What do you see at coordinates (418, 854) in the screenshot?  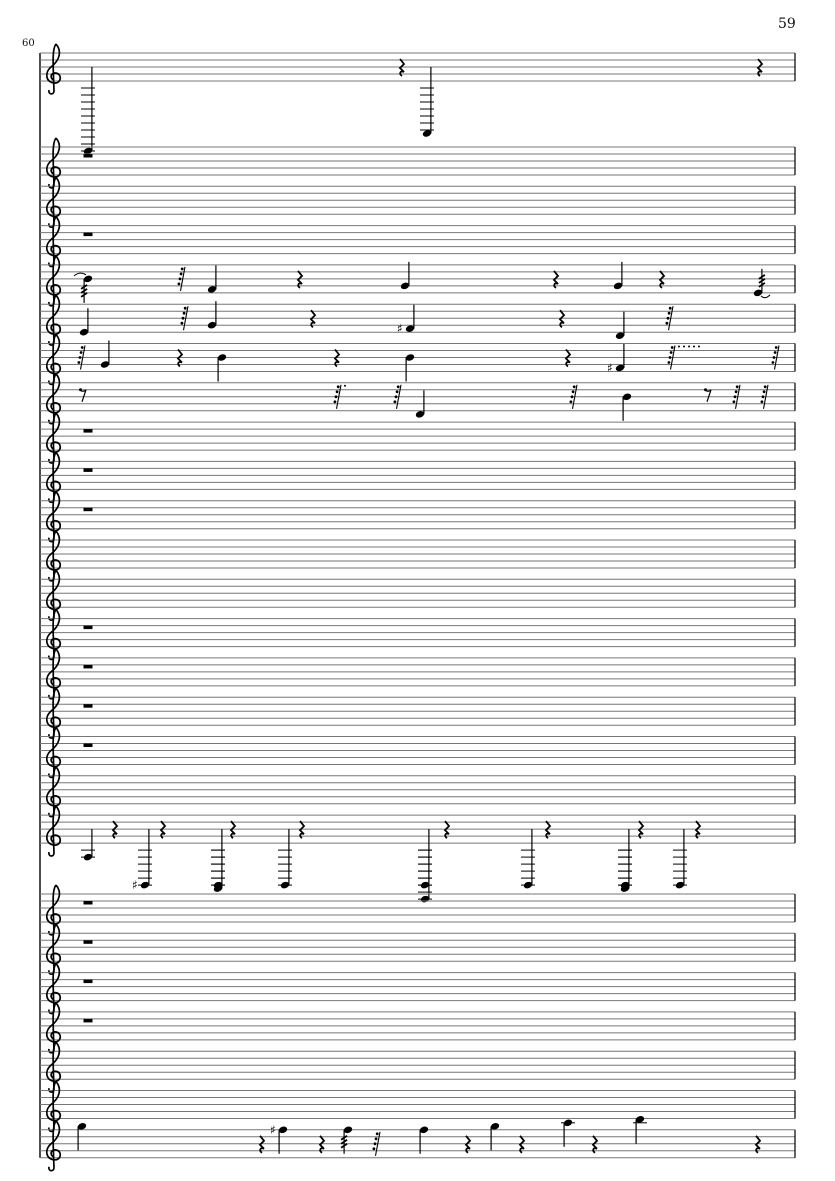 I see `staff-18: ♯` at bounding box center [418, 854].